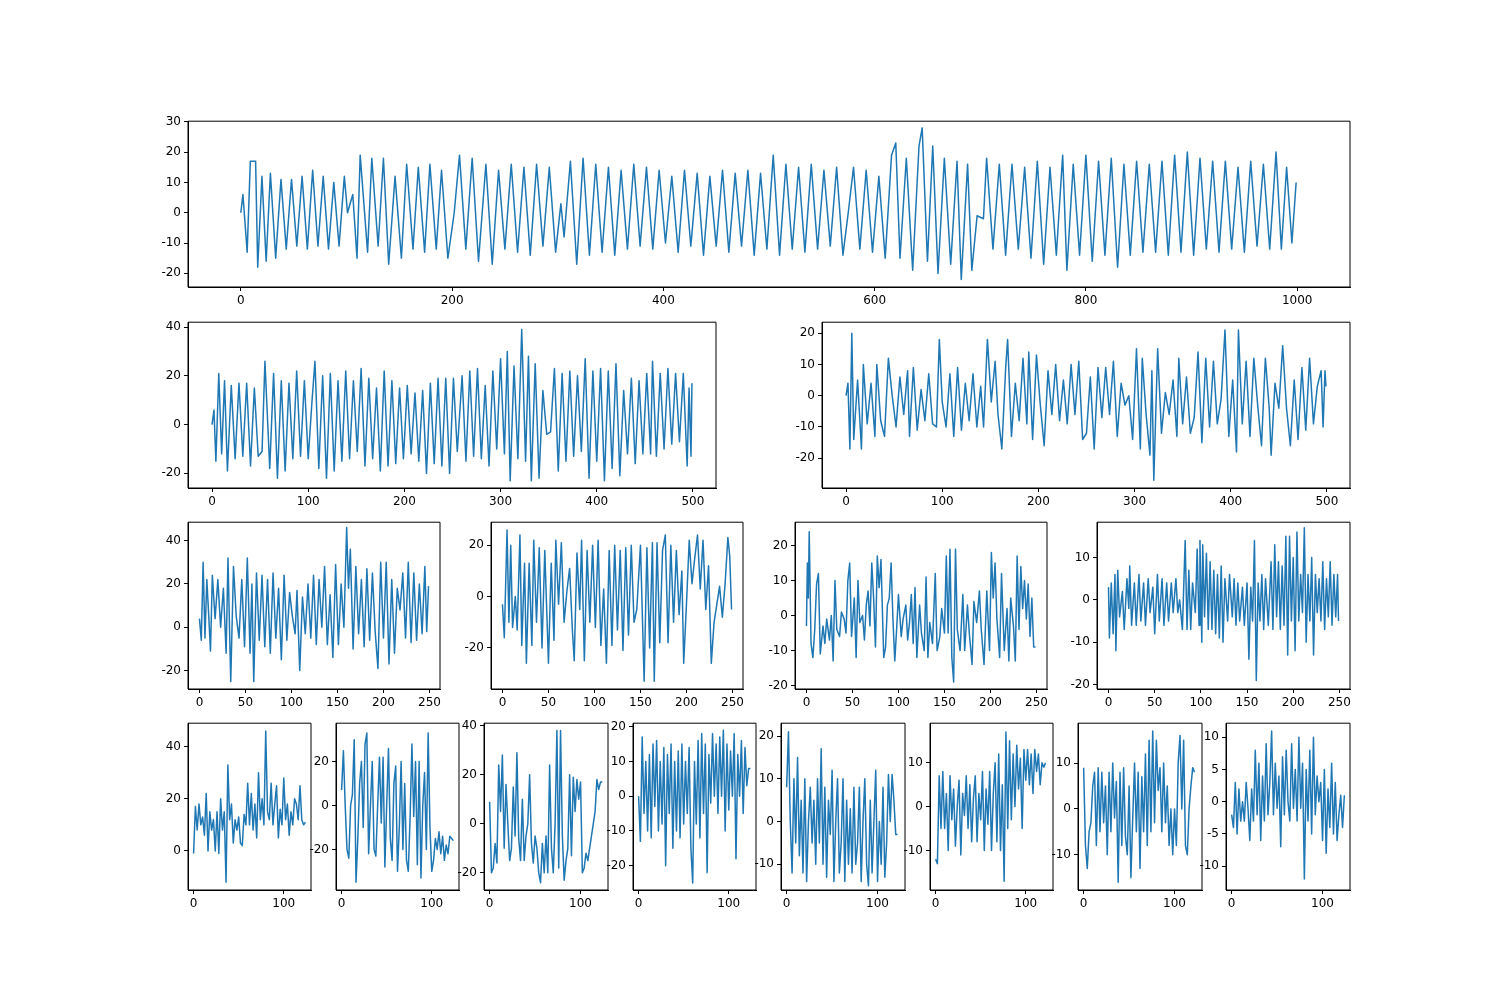  Describe the element at coordinates (1297, 300) in the screenshot. I see `x-tick-label: 1000` at that location.